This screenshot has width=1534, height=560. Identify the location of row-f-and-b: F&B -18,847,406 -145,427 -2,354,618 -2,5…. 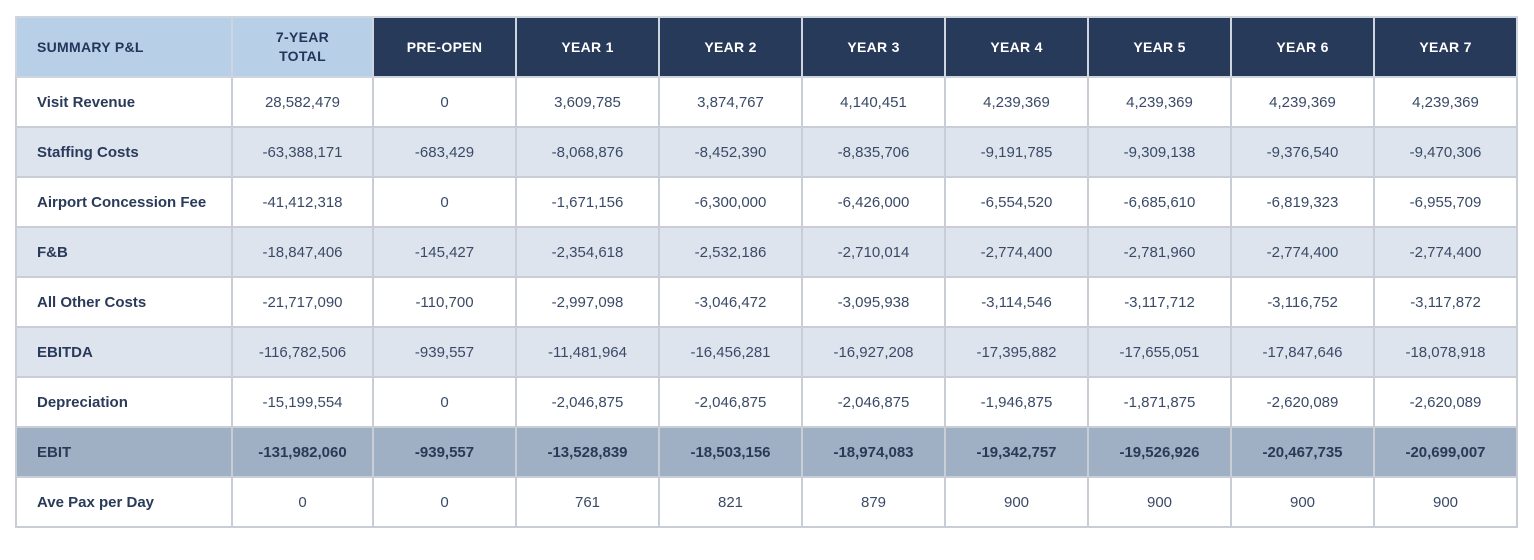
(766, 252).